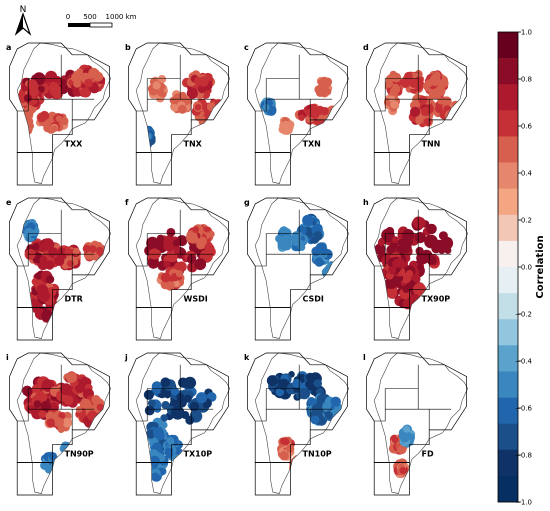 This screenshot has height=511, width=550. What do you see at coordinates (247, 202) in the screenshot?
I see `panel-letter: g` at bounding box center [247, 202].